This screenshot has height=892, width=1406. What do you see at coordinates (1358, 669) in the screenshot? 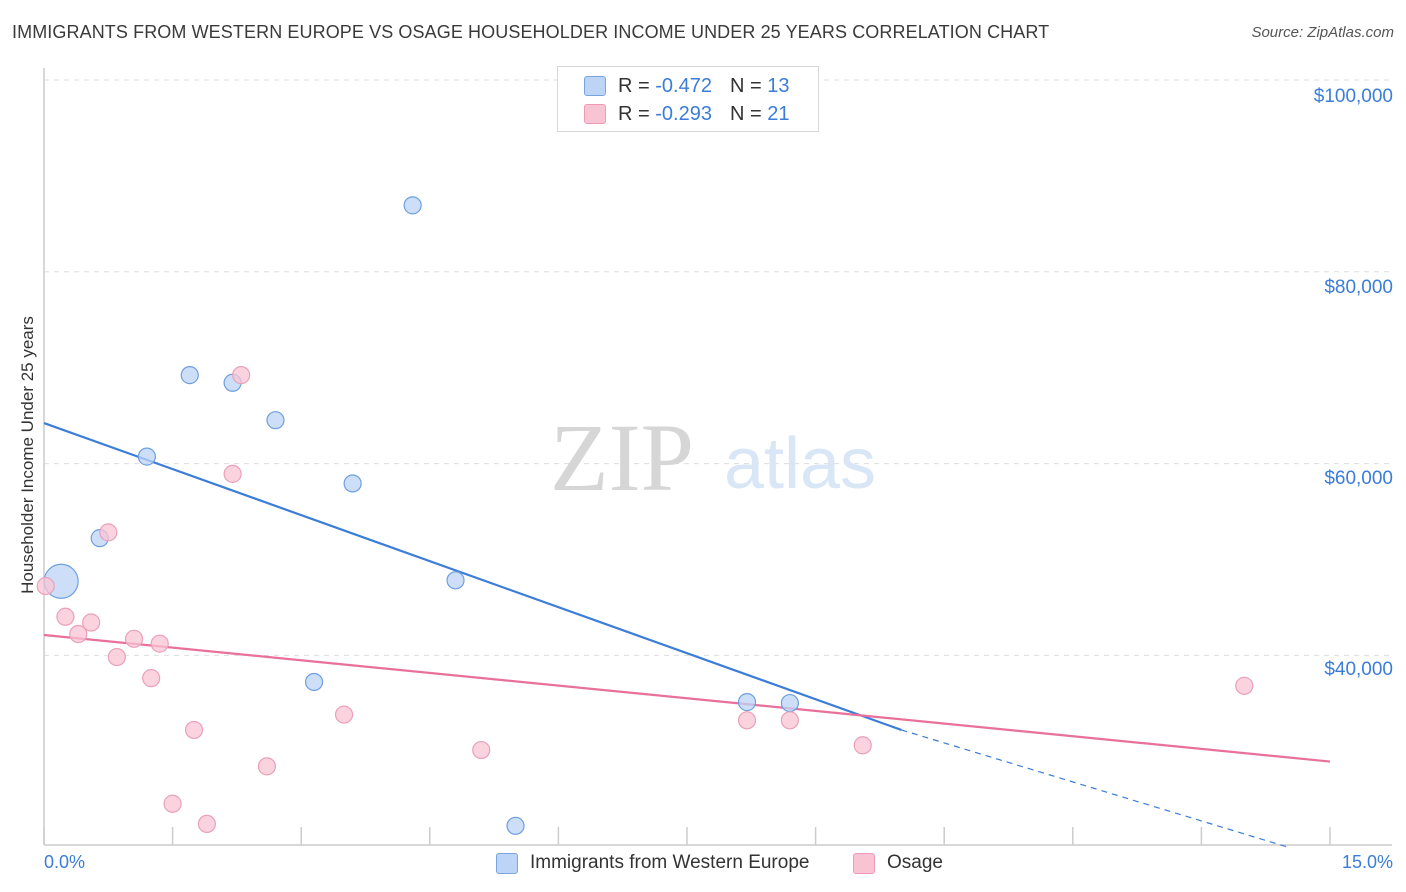
I see `y-tick-label: $40,000` at bounding box center [1358, 669].